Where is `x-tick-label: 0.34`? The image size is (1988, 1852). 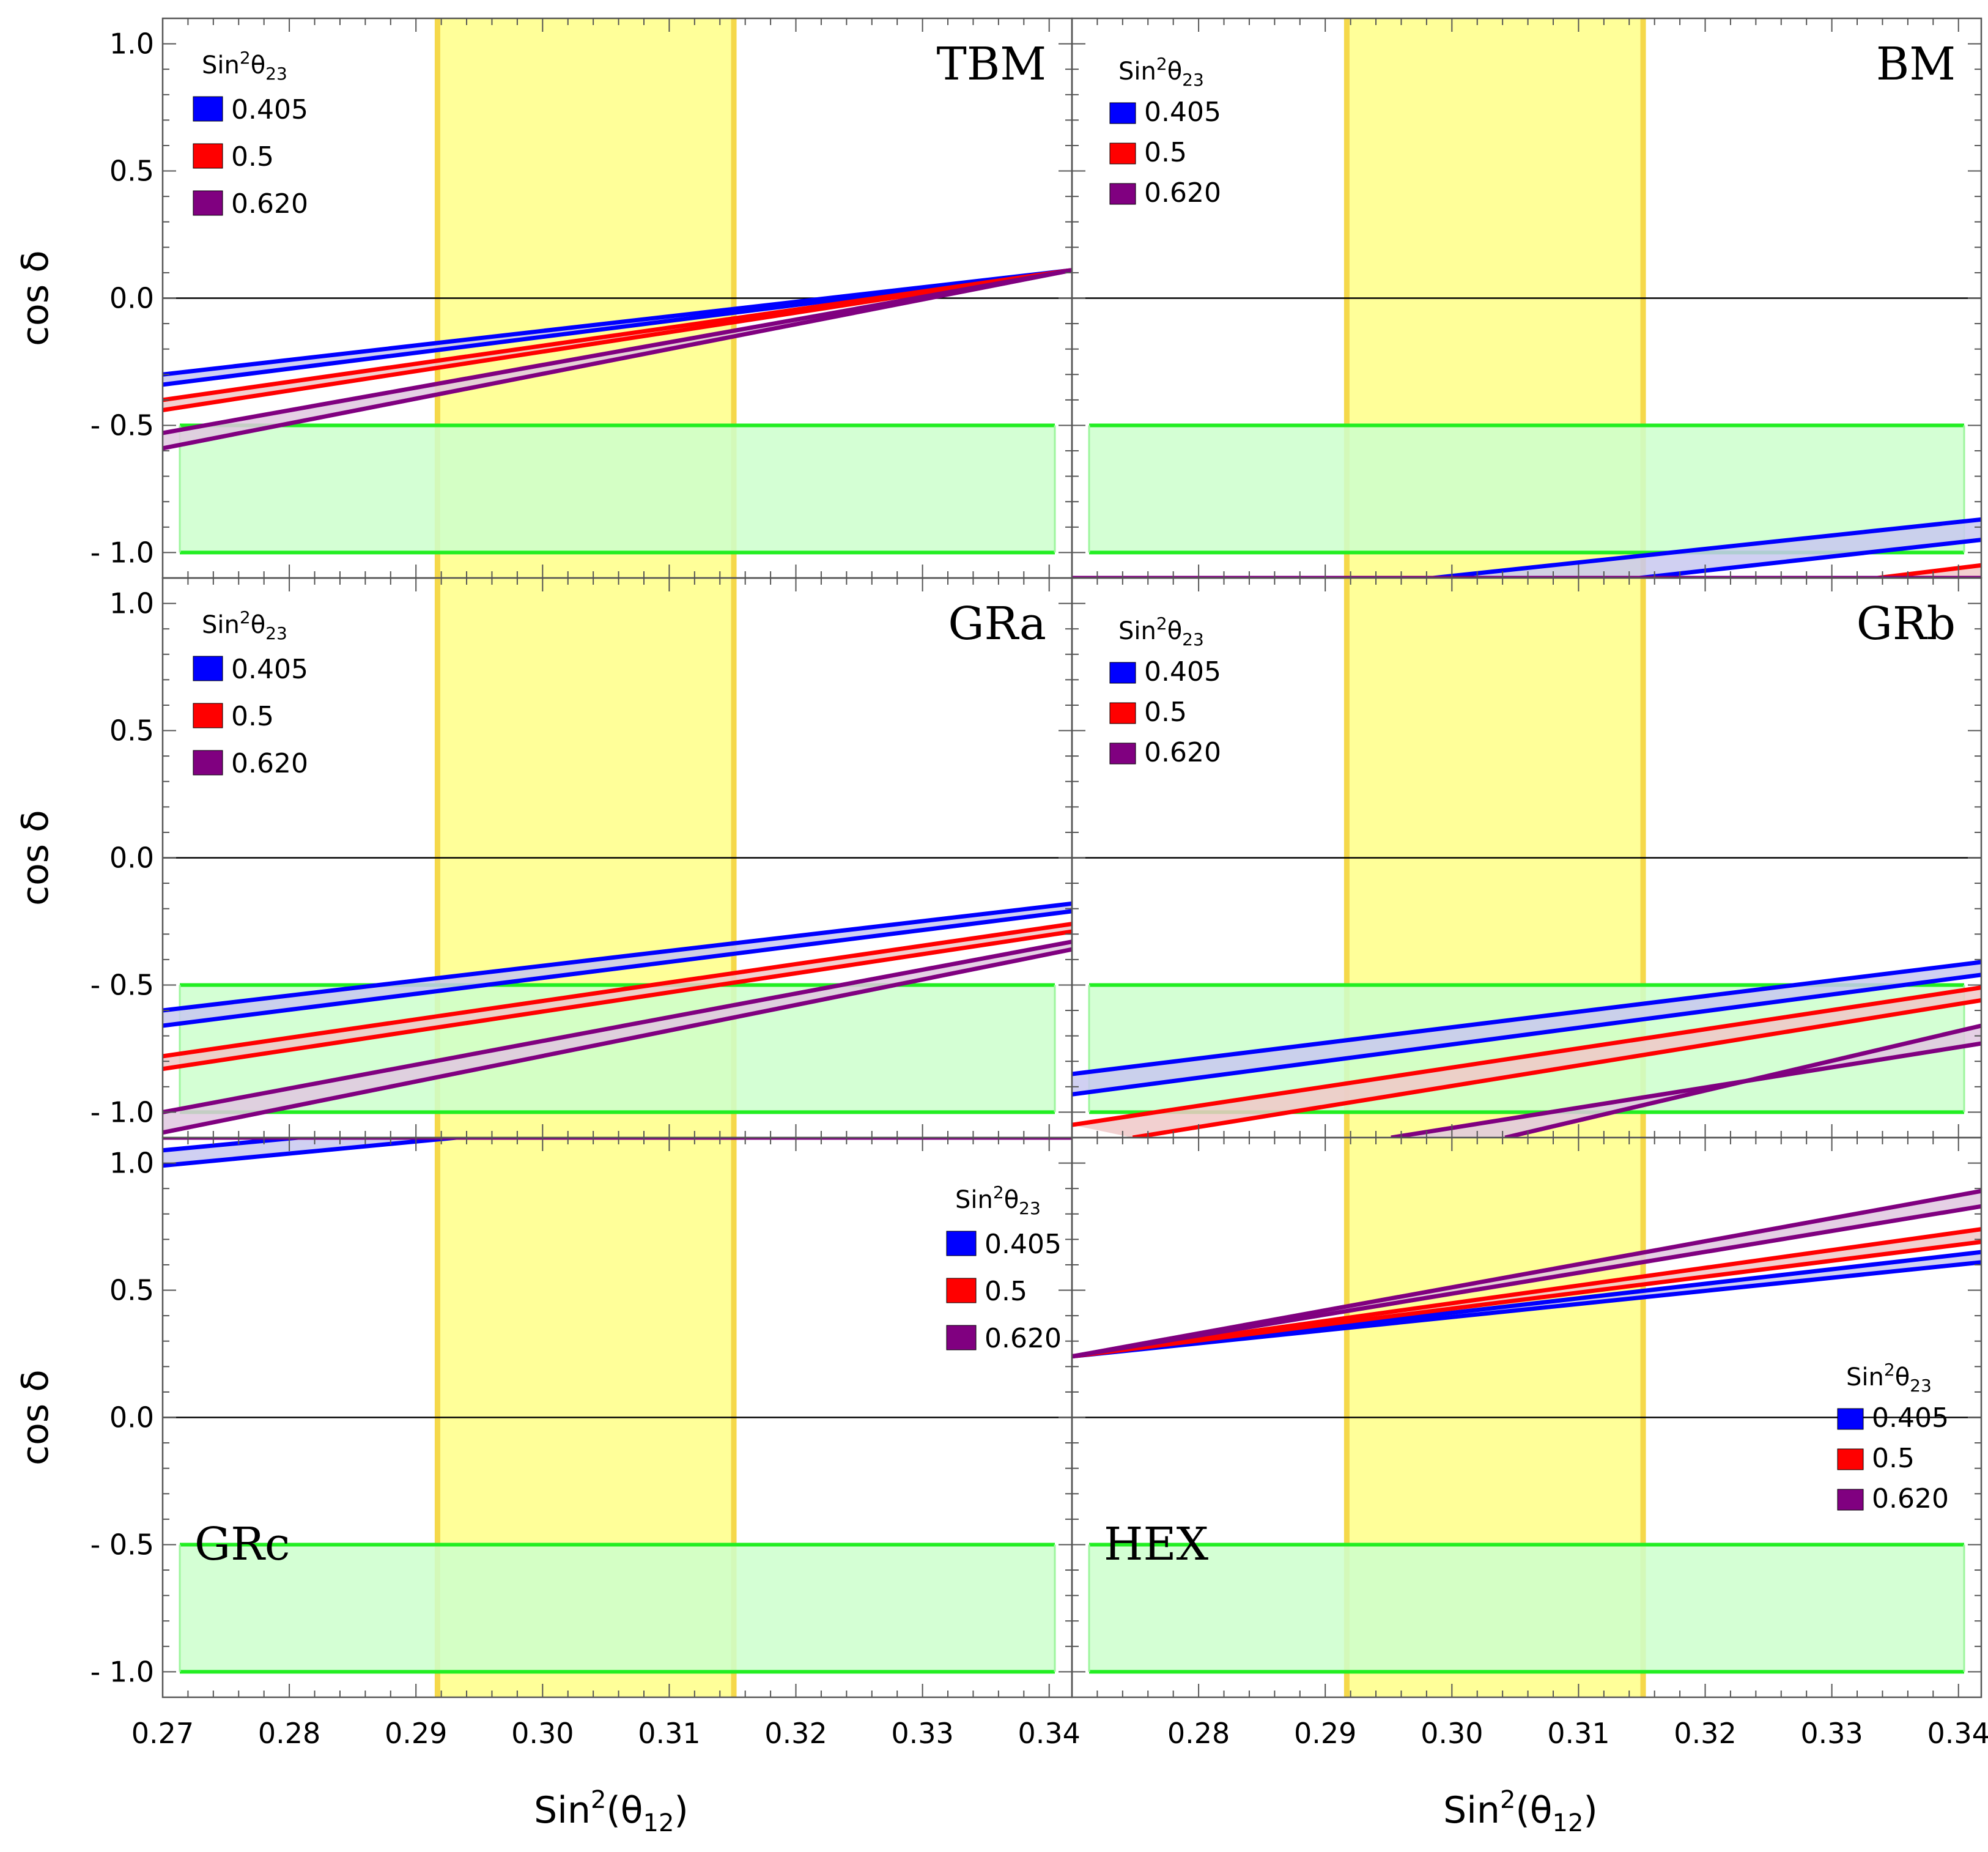 x-tick-label: 0.34 is located at coordinates (1049, 1733).